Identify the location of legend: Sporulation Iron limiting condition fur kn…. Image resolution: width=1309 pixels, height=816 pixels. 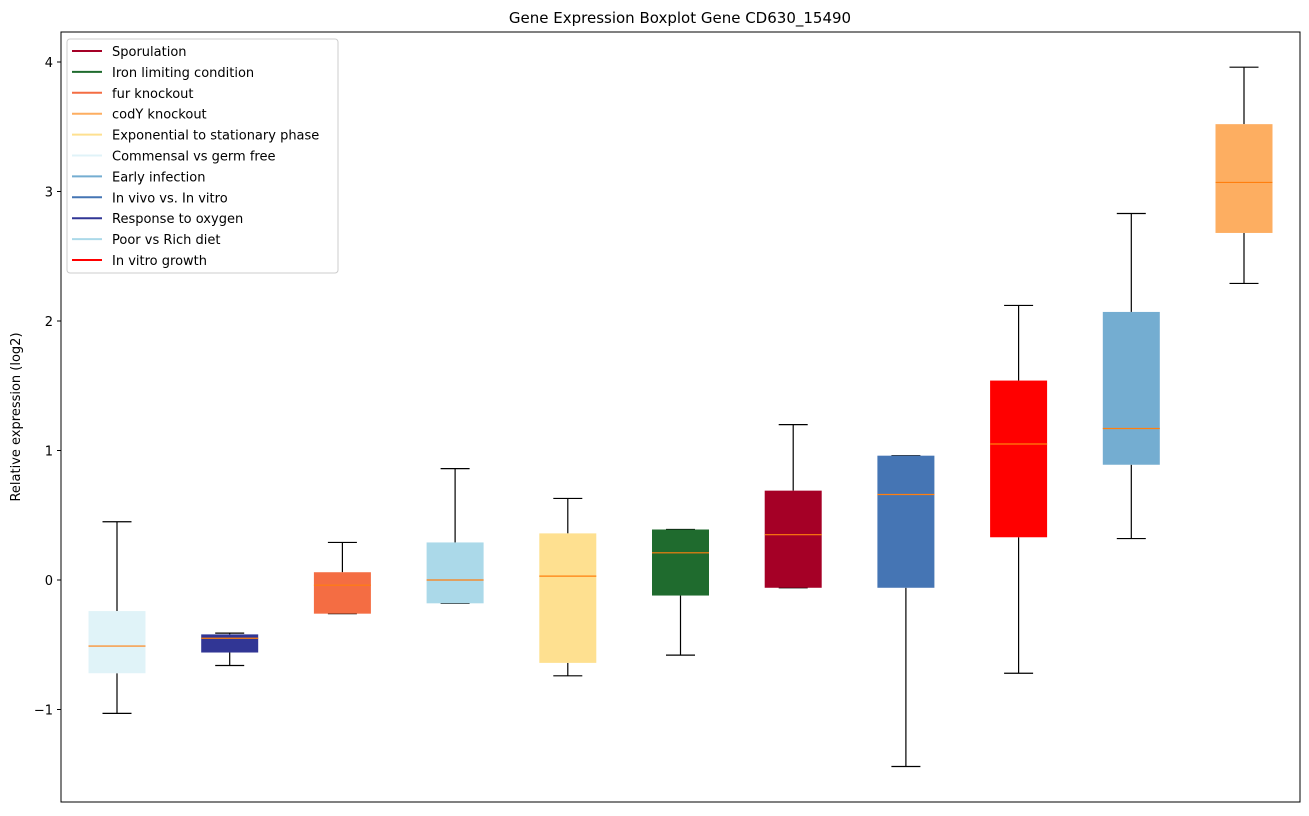
(202, 156).